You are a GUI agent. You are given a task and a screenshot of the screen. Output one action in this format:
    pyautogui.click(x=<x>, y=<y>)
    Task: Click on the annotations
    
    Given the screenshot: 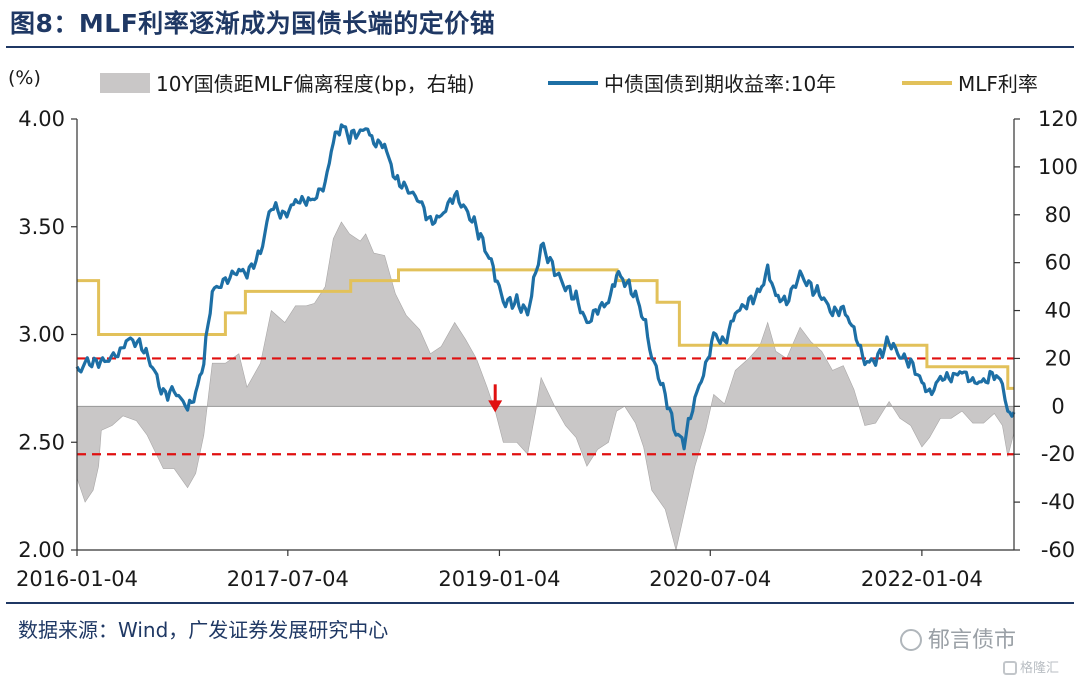 What is the action you would take?
    pyautogui.click(x=495, y=398)
    